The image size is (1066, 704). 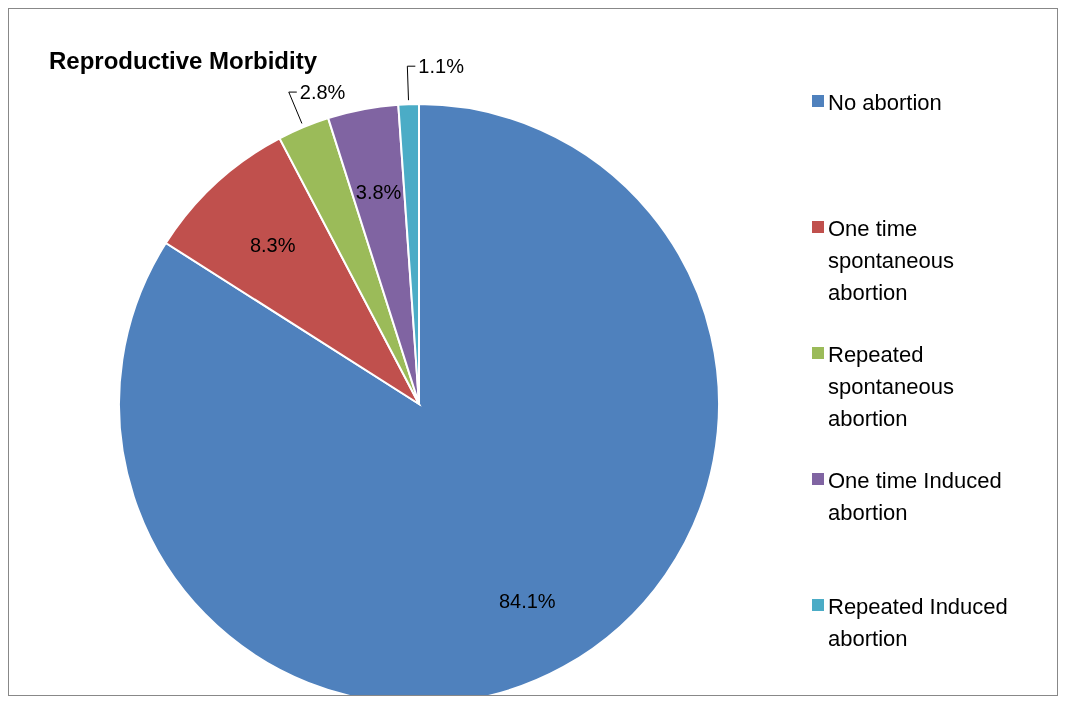 What do you see at coordinates (915, 497) in the screenshot?
I see `legend-label: One time Induced abortion` at bounding box center [915, 497].